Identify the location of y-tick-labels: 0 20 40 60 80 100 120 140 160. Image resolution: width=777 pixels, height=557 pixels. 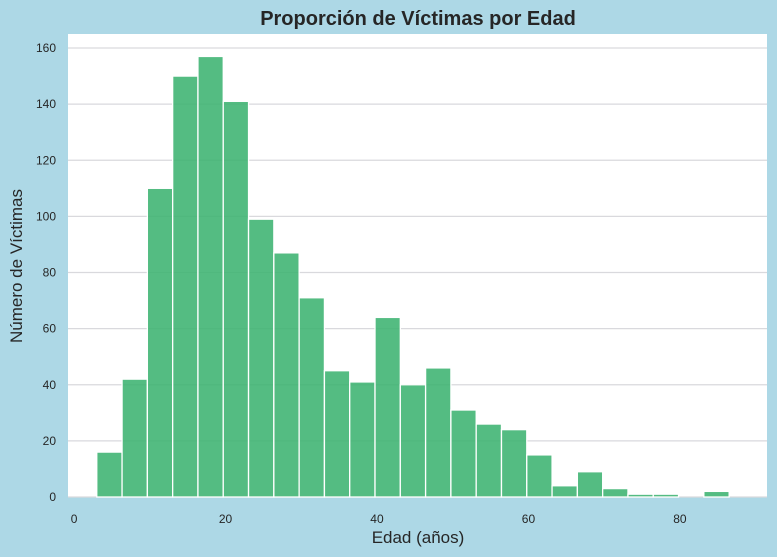
(46, 272).